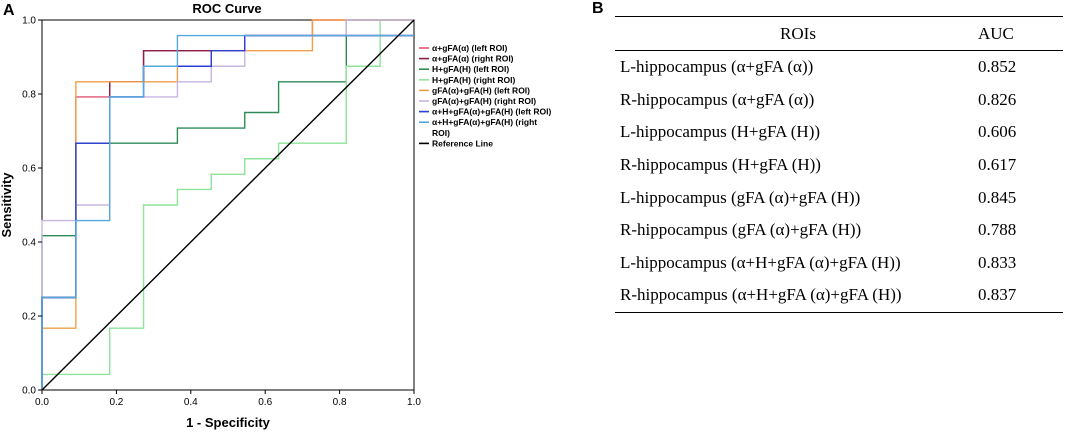 The image size is (1074, 435). I want to click on roi-cell: L-hippocampus (α+gFA (α)), so click(717, 67).